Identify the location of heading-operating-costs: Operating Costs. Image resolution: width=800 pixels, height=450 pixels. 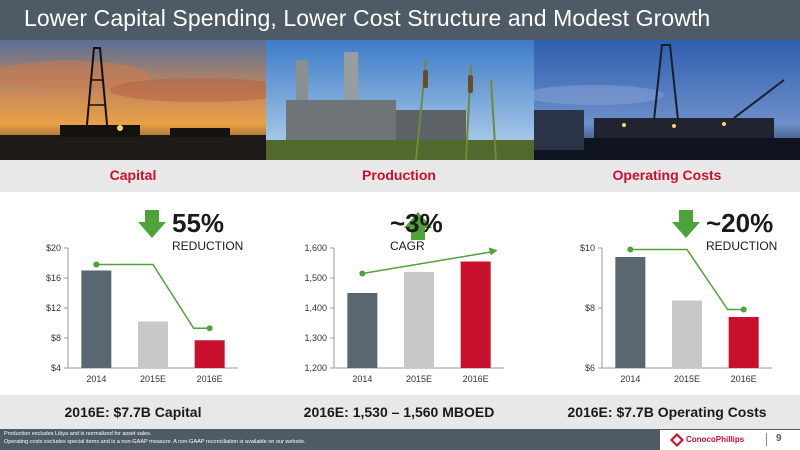
(667, 175).